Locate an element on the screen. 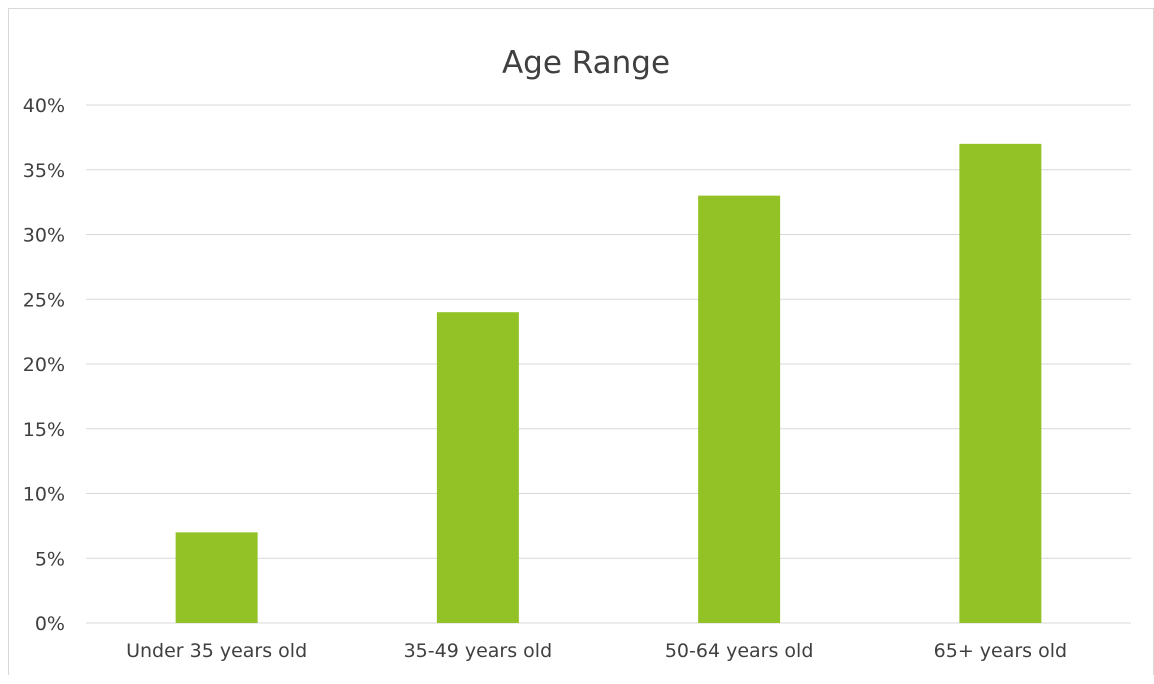 The height and width of the screenshot is (684, 1154). x-tick-label: 50-64 years old is located at coordinates (739, 651).